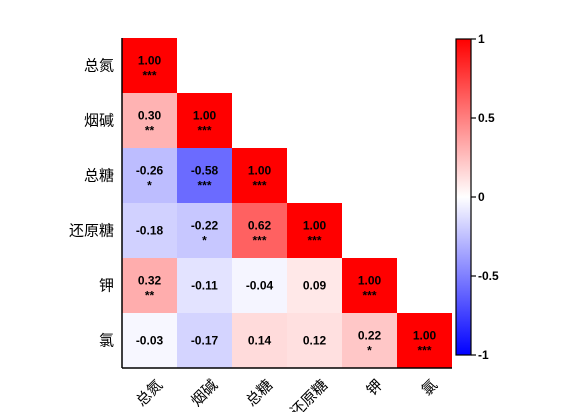  I want to click on cell-value-label: 0.12, so click(315, 341).